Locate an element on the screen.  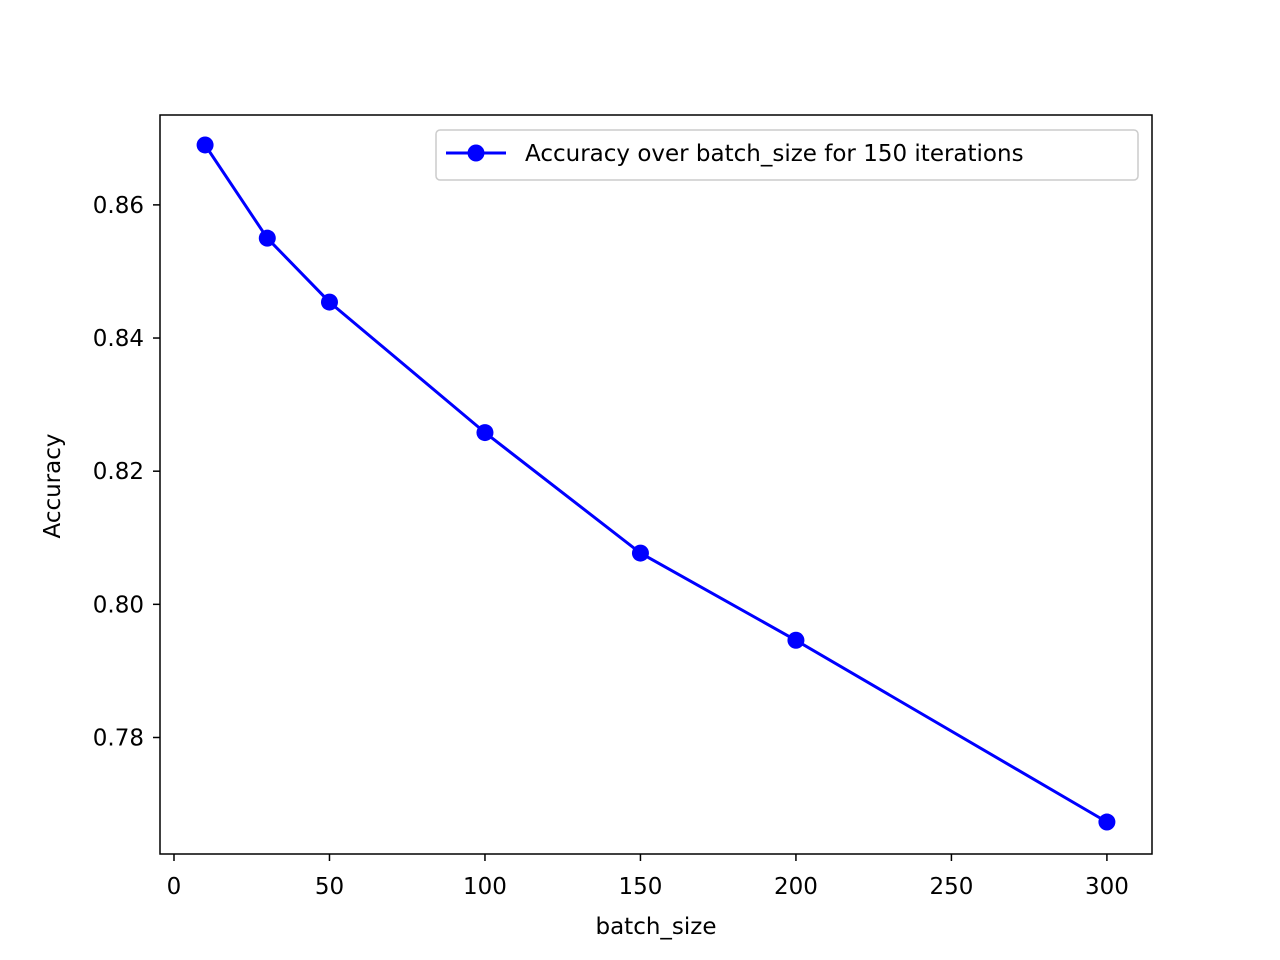
y-axis-ticks: 0.78 0.80 0.82 0.84 0.86 is located at coordinates (126, 472).